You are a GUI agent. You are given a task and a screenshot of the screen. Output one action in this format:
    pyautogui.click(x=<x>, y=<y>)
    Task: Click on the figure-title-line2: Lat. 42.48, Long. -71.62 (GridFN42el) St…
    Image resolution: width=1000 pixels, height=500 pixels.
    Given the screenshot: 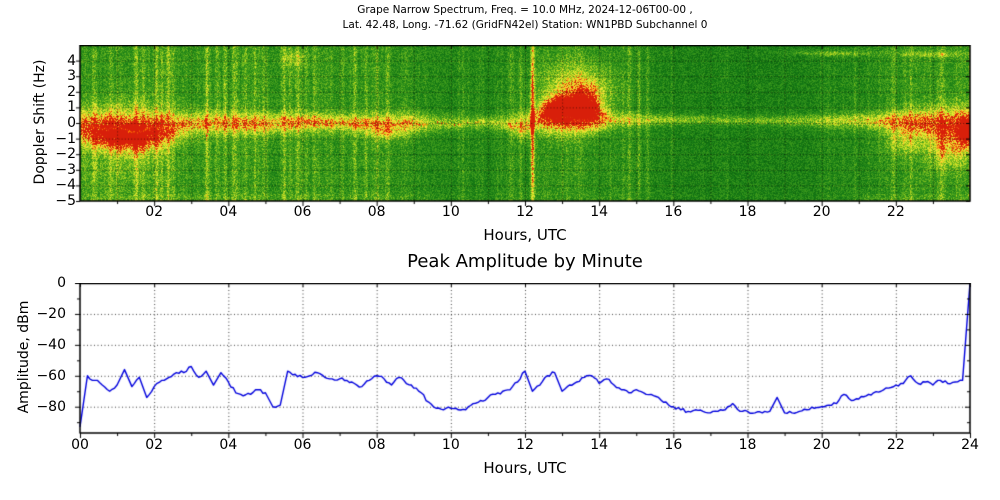 What is the action you would take?
    pyautogui.click(x=525, y=25)
    